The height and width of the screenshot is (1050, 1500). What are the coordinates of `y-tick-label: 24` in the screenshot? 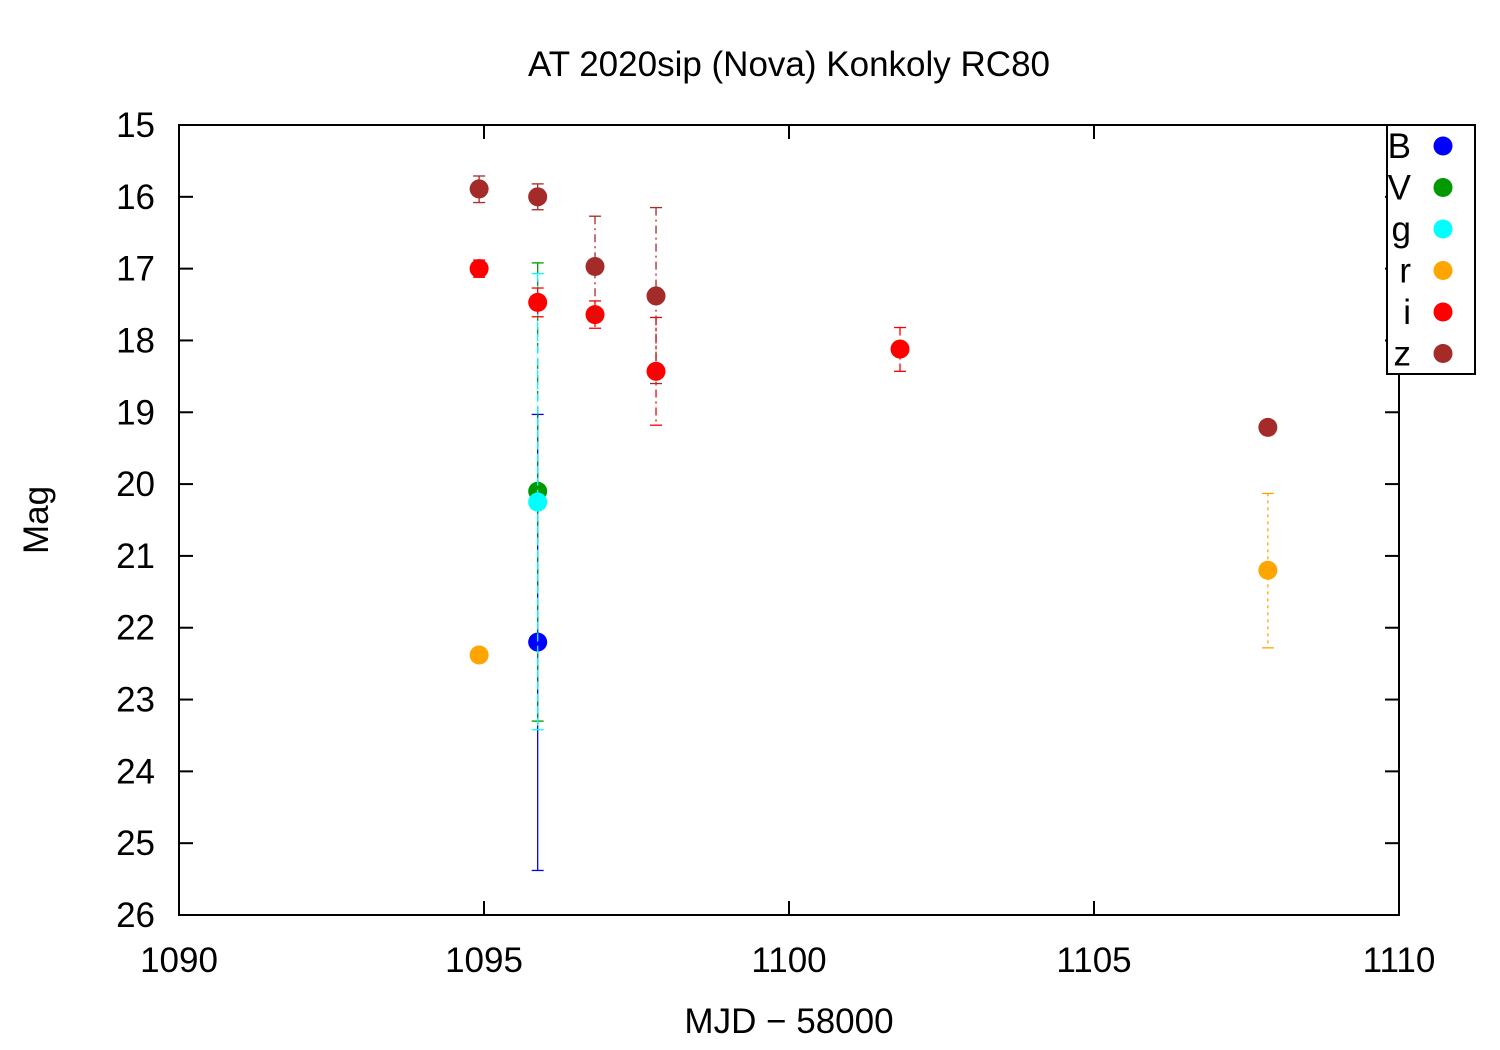 It's located at (135, 771).